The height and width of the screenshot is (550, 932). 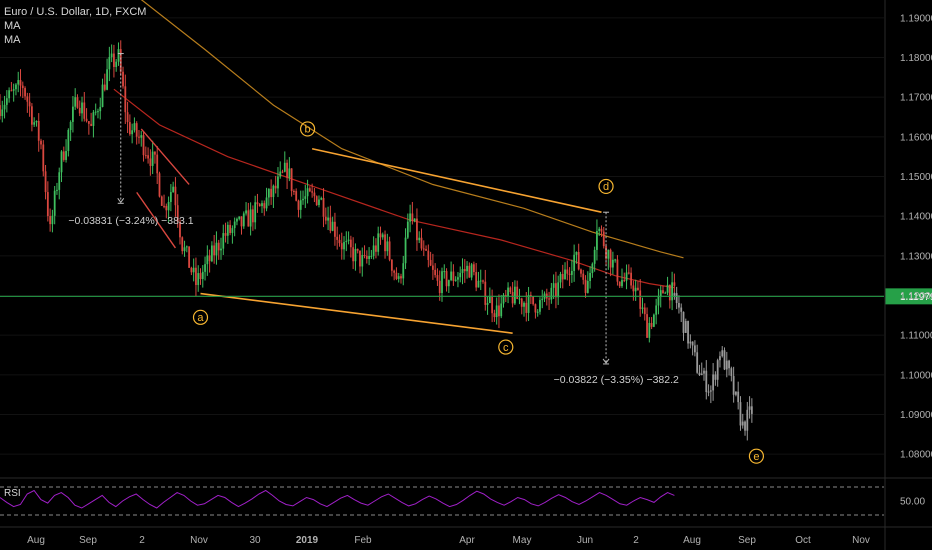 What do you see at coordinates (308, 130) in the screenshot?
I see `wave-label-text: b` at bounding box center [308, 130].